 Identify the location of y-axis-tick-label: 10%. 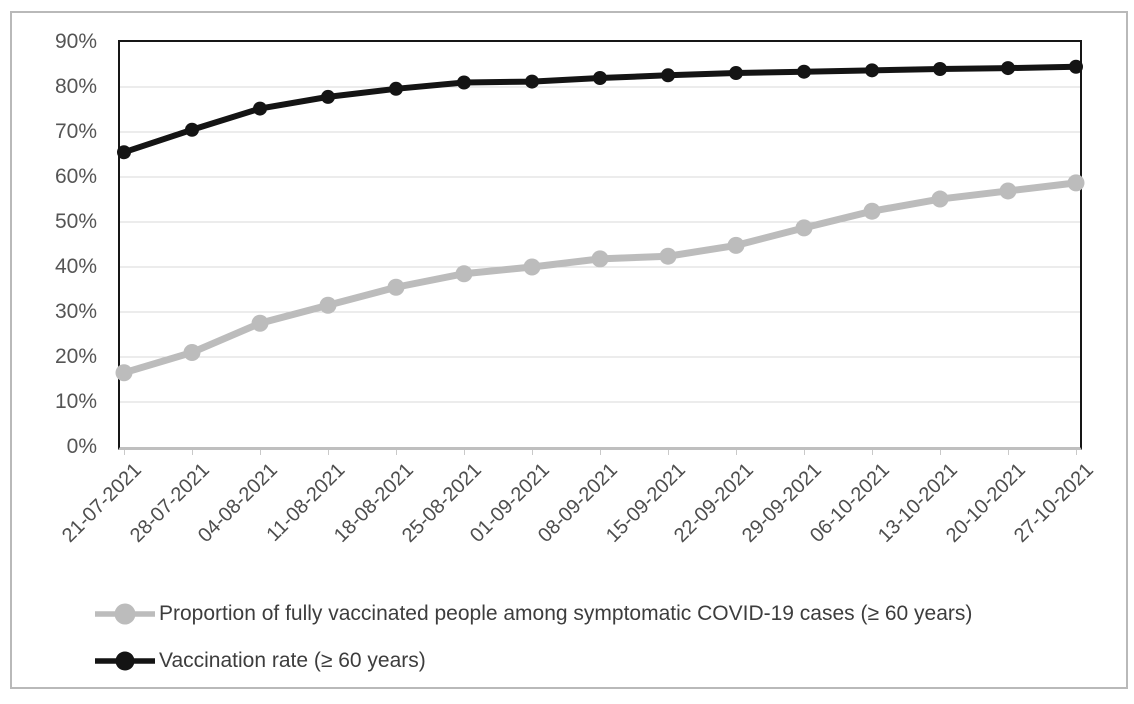
(75, 401).